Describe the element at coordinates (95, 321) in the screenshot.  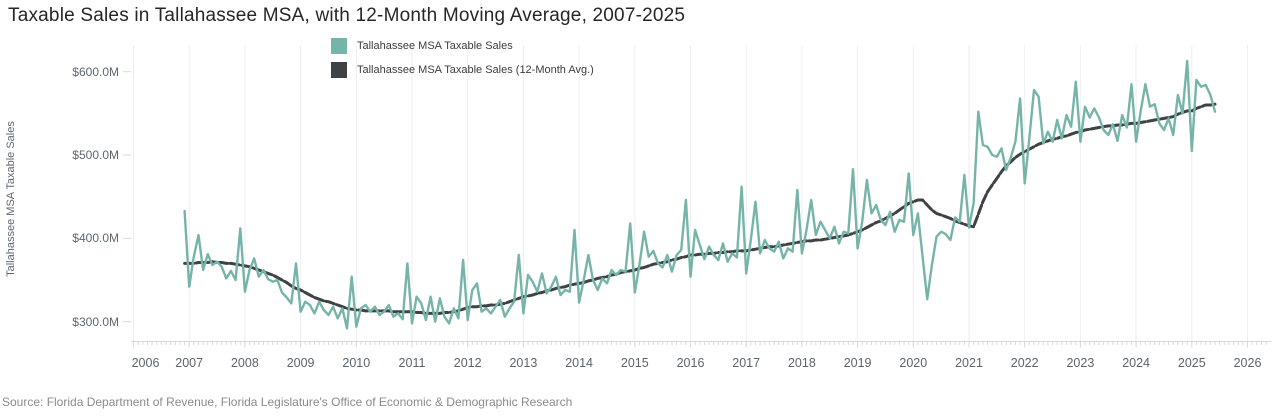
I see `y-tick-label: $300.0M` at that location.